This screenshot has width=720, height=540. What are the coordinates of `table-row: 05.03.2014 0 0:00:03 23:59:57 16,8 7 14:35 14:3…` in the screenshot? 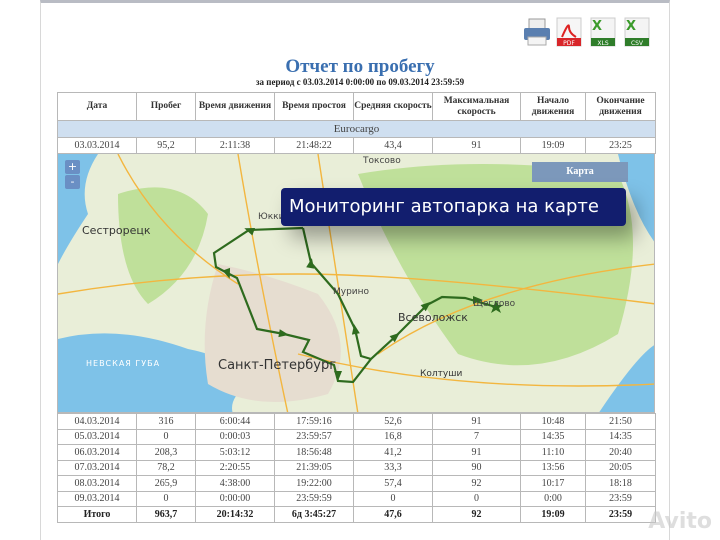 It's located at (356, 436).